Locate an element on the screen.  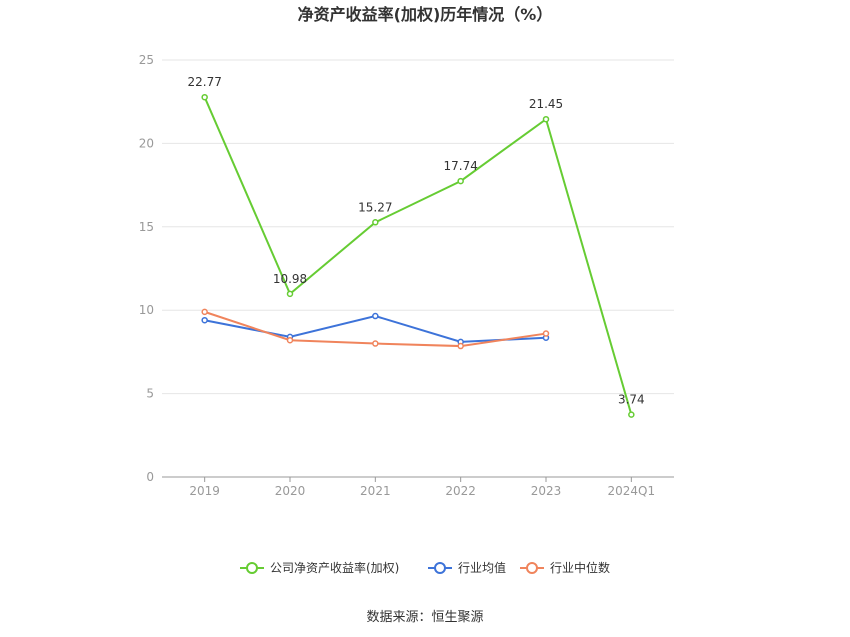
data-label: 15.27 is located at coordinates (375, 207).